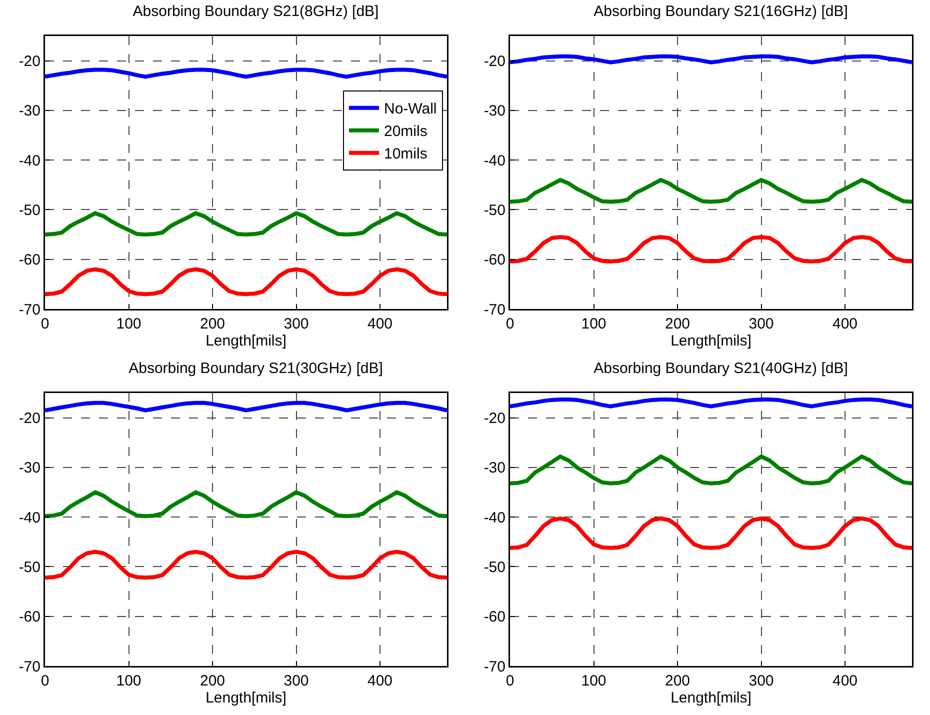 The width and height of the screenshot is (930, 715). Describe the element at coordinates (255, 11) in the screenshot. I see `chart-title: Absorbing Boundary S21(8GHz) [dB]` at that location.